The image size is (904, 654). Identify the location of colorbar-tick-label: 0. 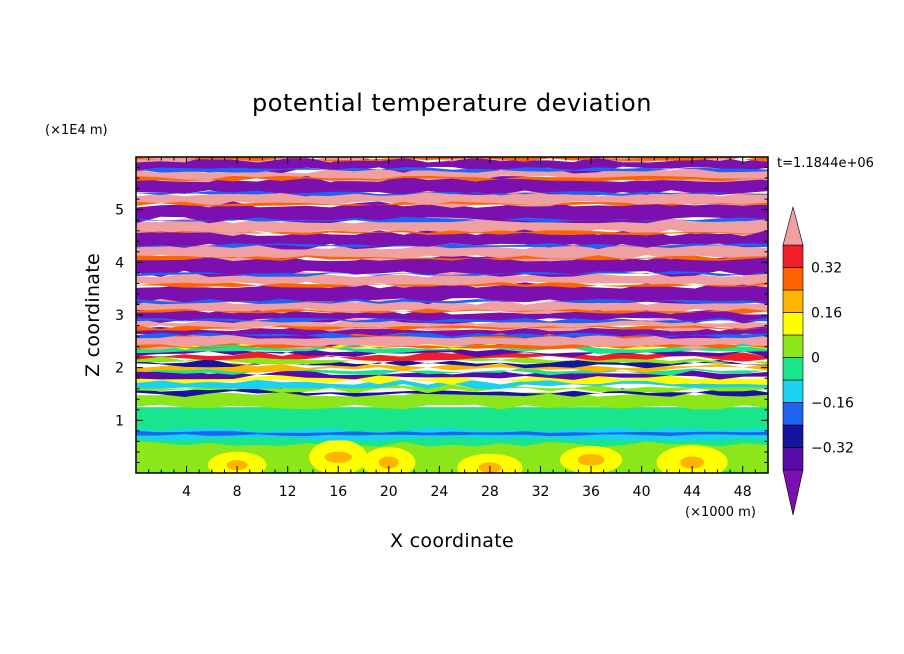
(815, 359).